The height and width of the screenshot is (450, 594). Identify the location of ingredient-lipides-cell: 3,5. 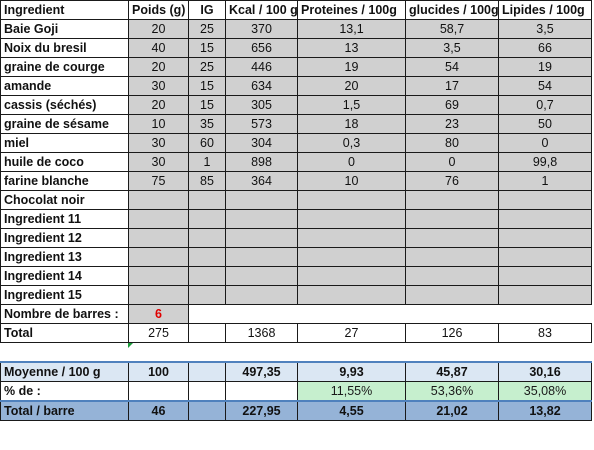
(545, 29).